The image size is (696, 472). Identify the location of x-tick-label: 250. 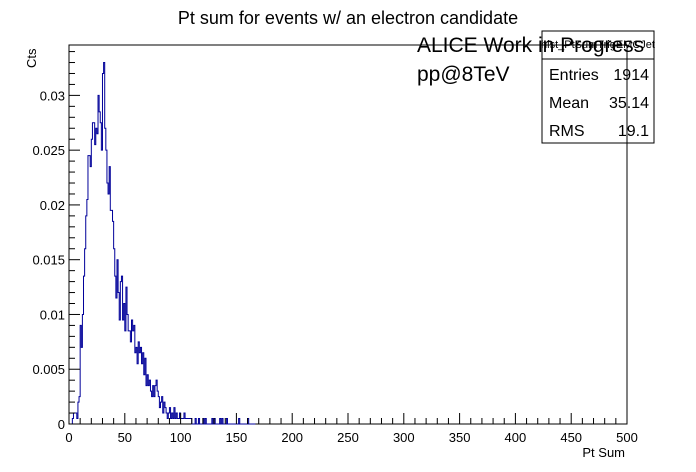
(348, 437).